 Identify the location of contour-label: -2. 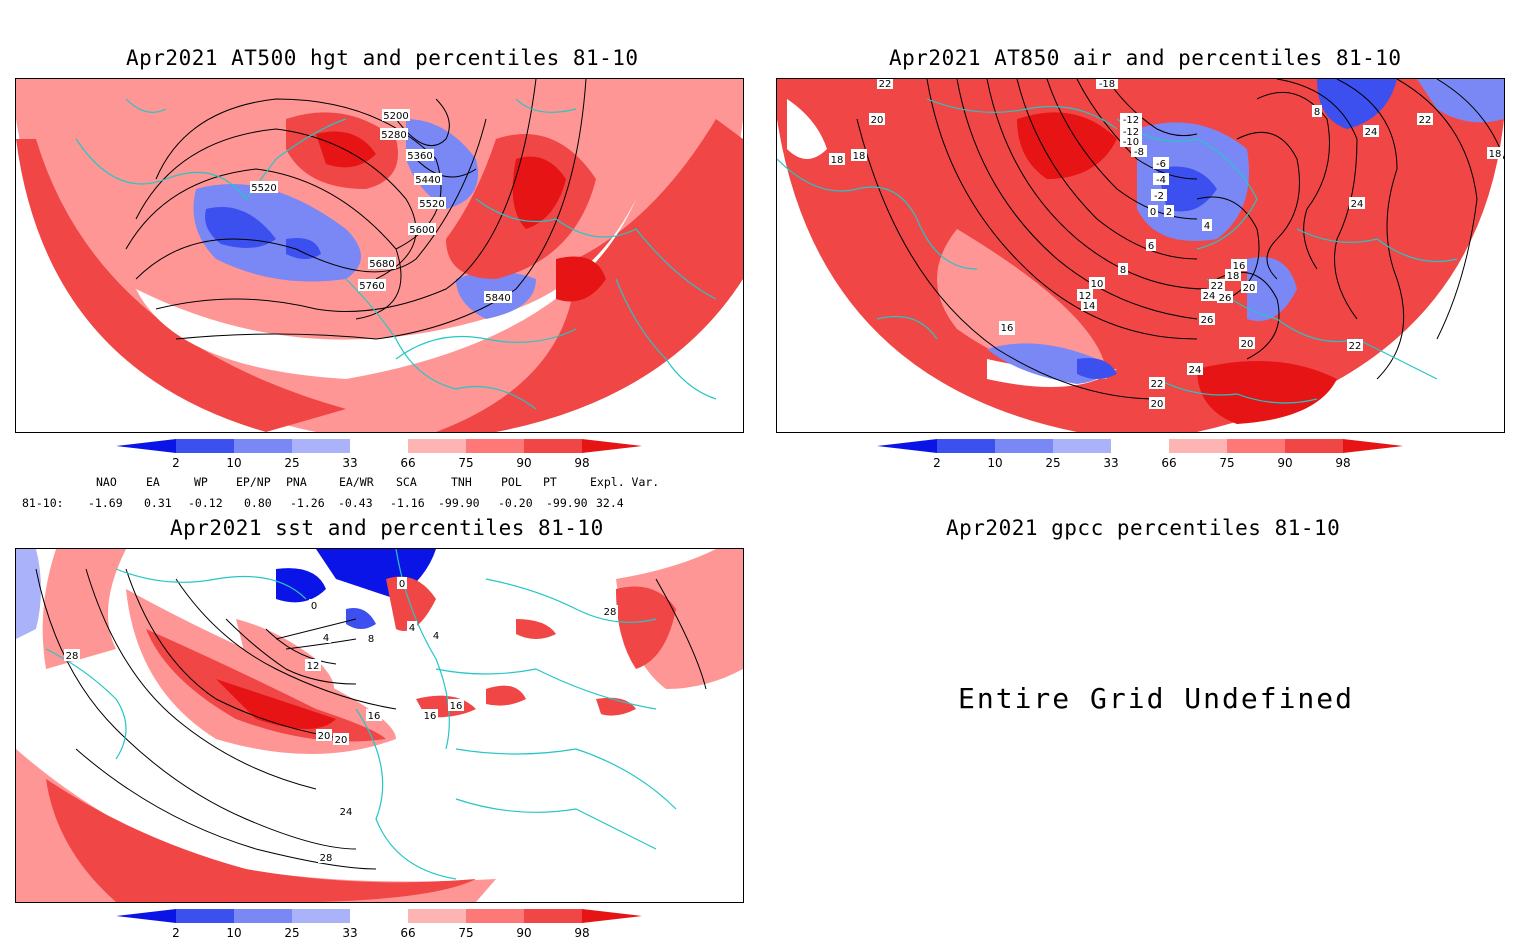
(1159, 196).